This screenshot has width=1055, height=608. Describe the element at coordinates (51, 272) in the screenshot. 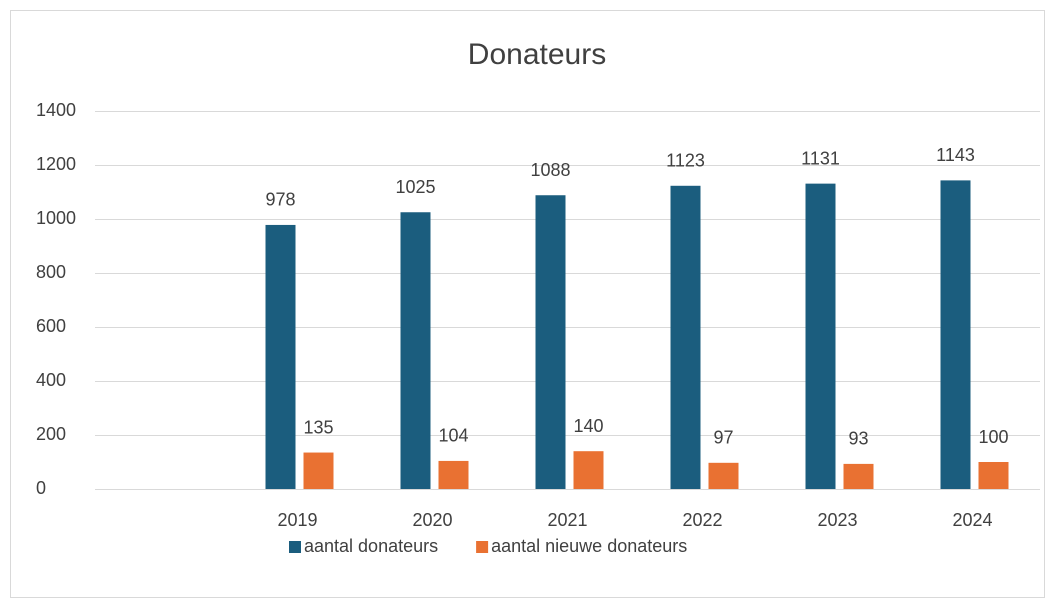

I see `y-tick-label: 800` at that location.